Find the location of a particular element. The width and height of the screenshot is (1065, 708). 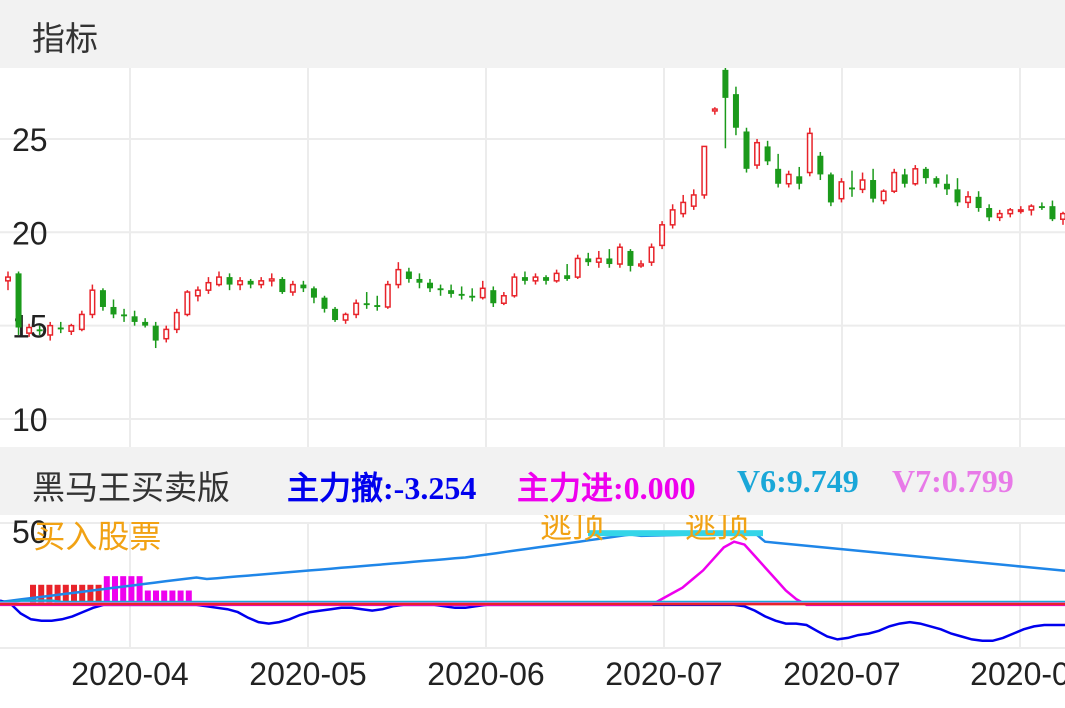

x-tick-label: 2020-0 is located at coordinates (1017, 674).